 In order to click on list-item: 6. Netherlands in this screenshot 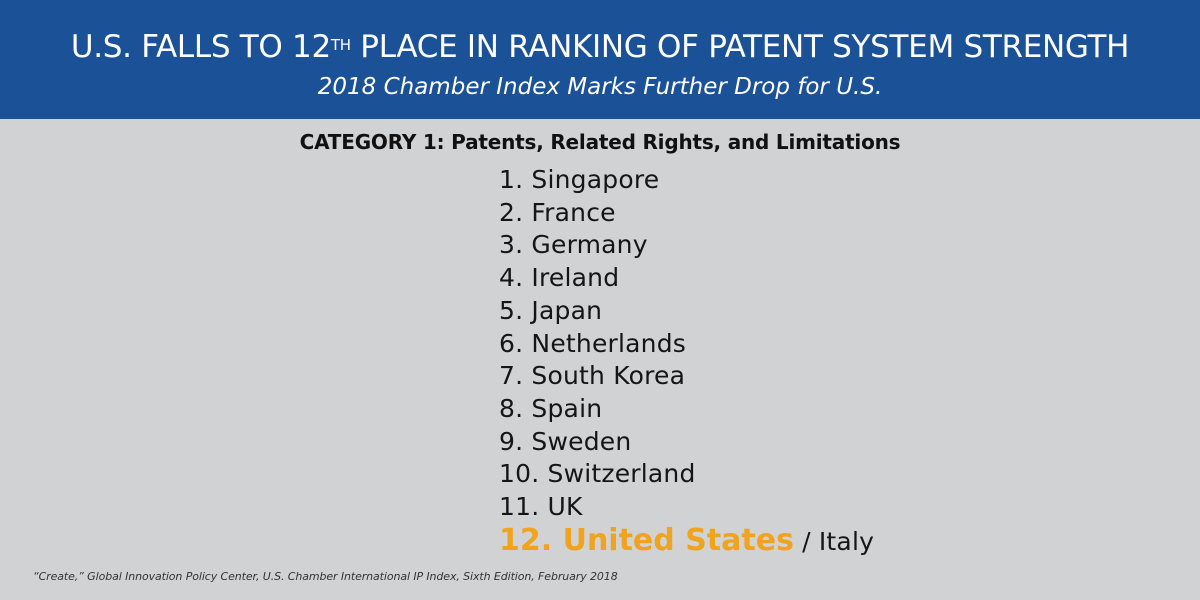, I will do `click(686, 344)`.